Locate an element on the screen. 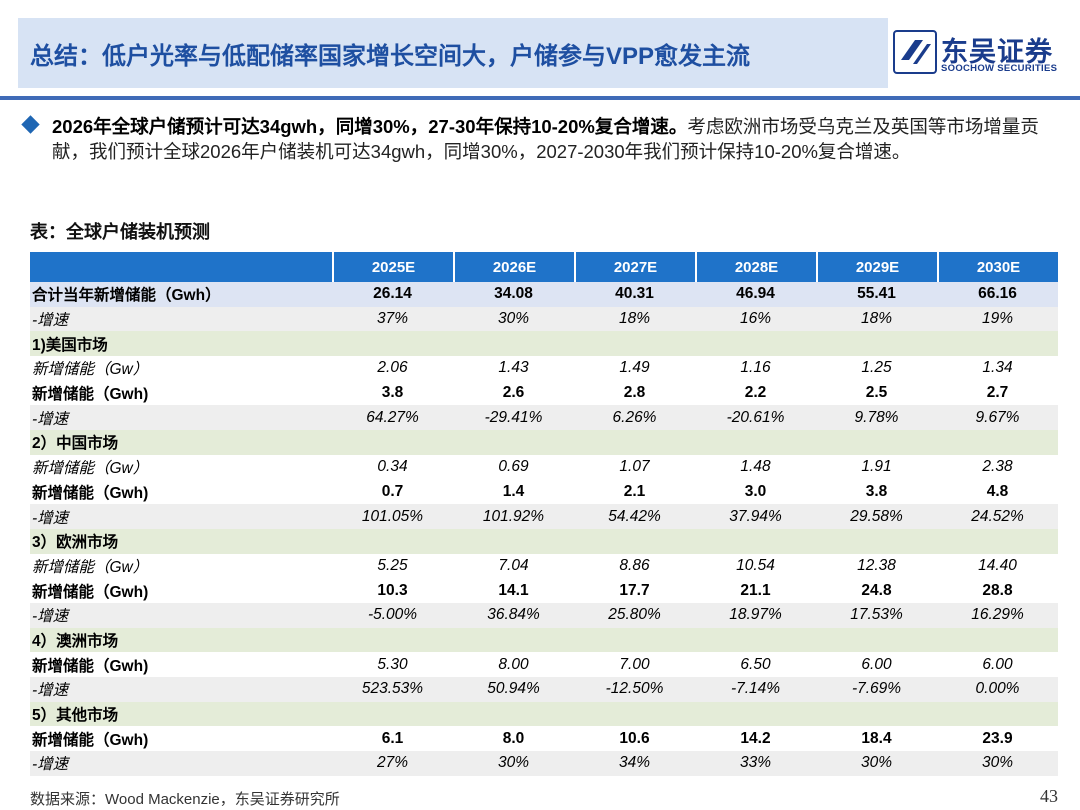 The width and height of the screenshot is (1080, 810). value-cell: 37% is located at coordinates (392, 319).